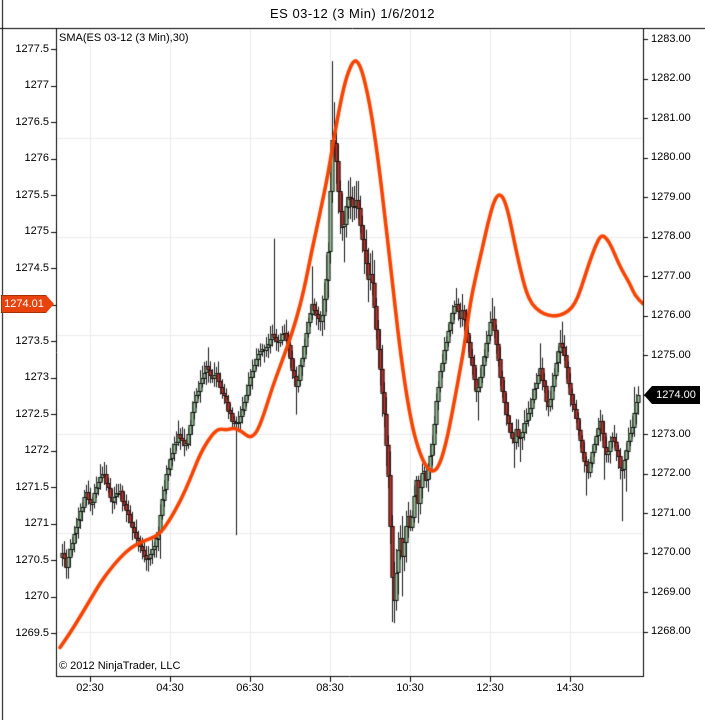 This screenshot has width=705, height=720. What do you see at coordinates (36, 377) in the screenshot?
I see `left-axis-tick-label: 1273` at bounding box center [36, 377].